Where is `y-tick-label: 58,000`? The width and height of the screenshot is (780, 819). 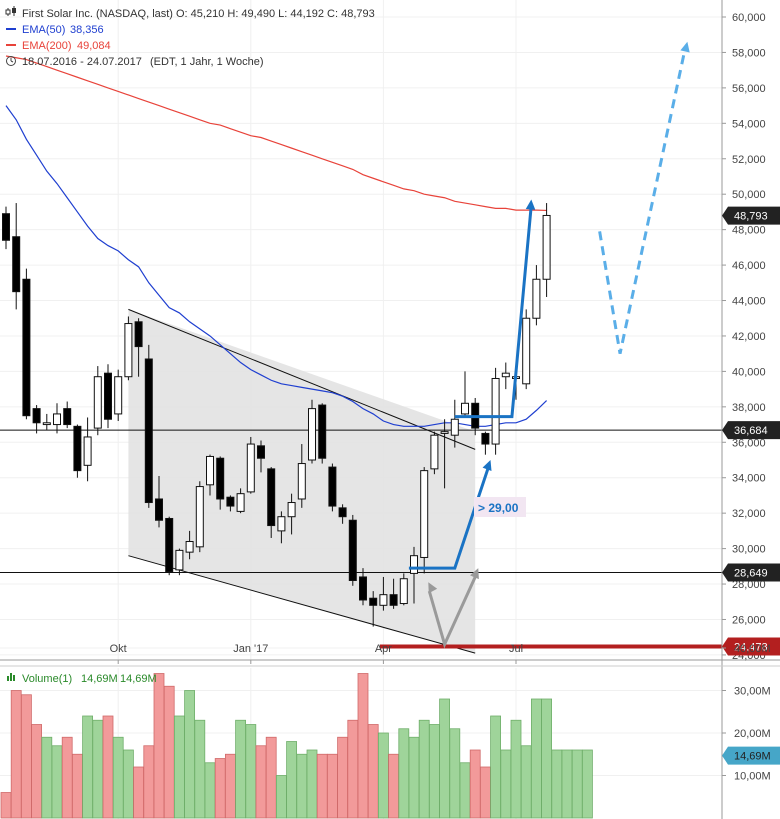 y-tick-label: 58,000 is located at coordinates (749, 53).